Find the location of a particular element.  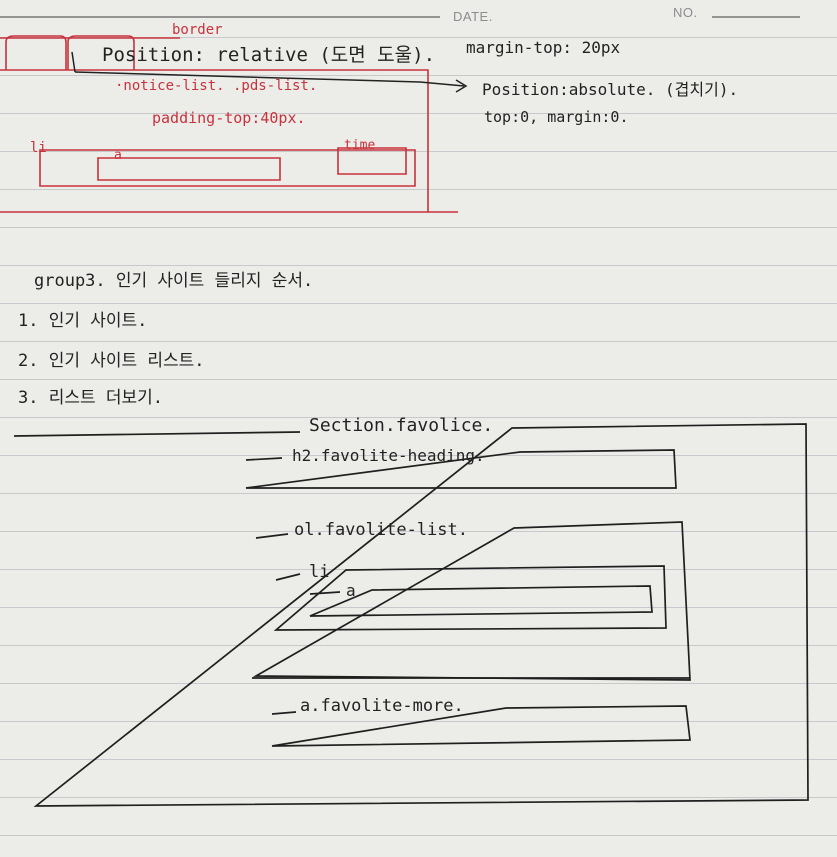

red-tab-left is located at coordinates (36, 52).